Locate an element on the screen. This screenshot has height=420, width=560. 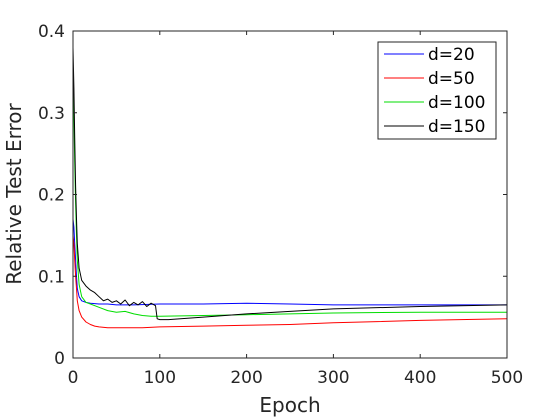
legend-label-d150: d=150 is located at coordinates (456, 127).